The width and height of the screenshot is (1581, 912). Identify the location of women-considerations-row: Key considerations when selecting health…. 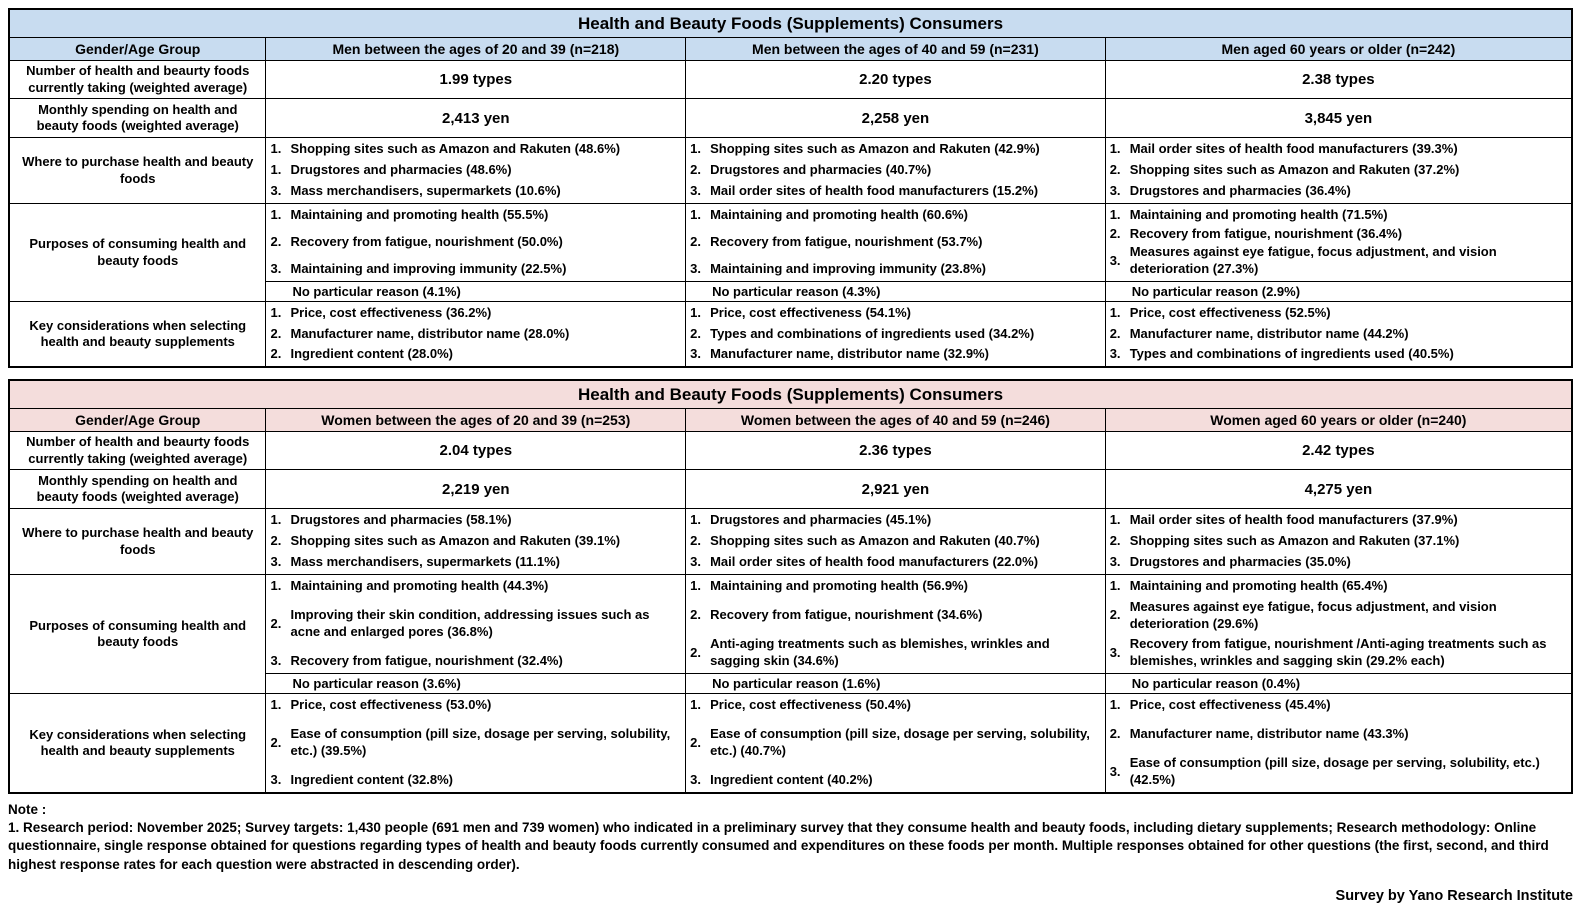
(790, 743).